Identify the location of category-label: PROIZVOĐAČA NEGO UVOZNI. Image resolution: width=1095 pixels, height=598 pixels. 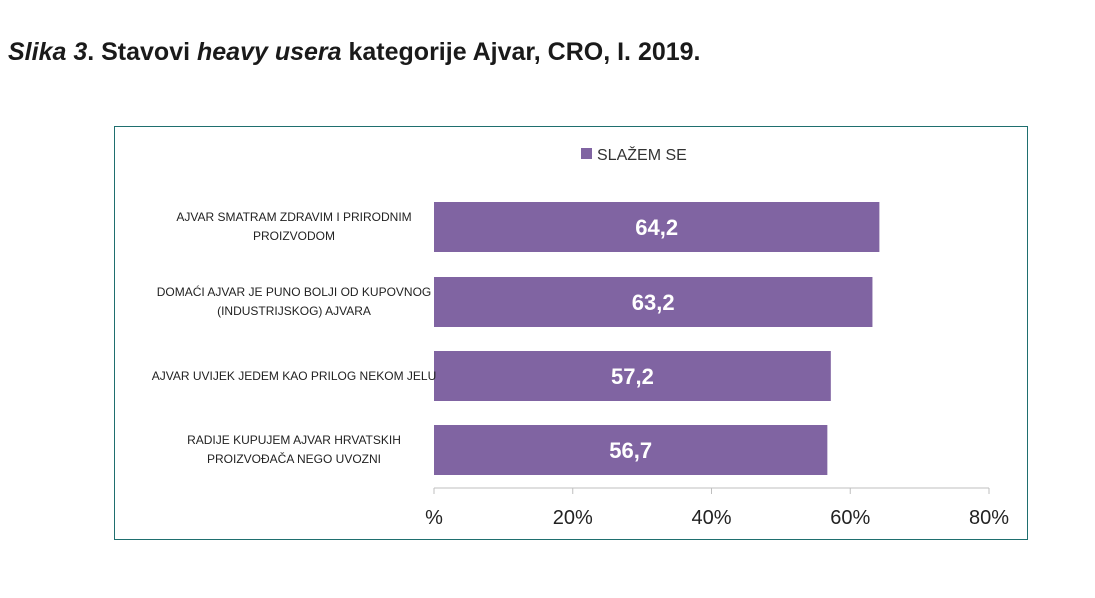
(294, 458).